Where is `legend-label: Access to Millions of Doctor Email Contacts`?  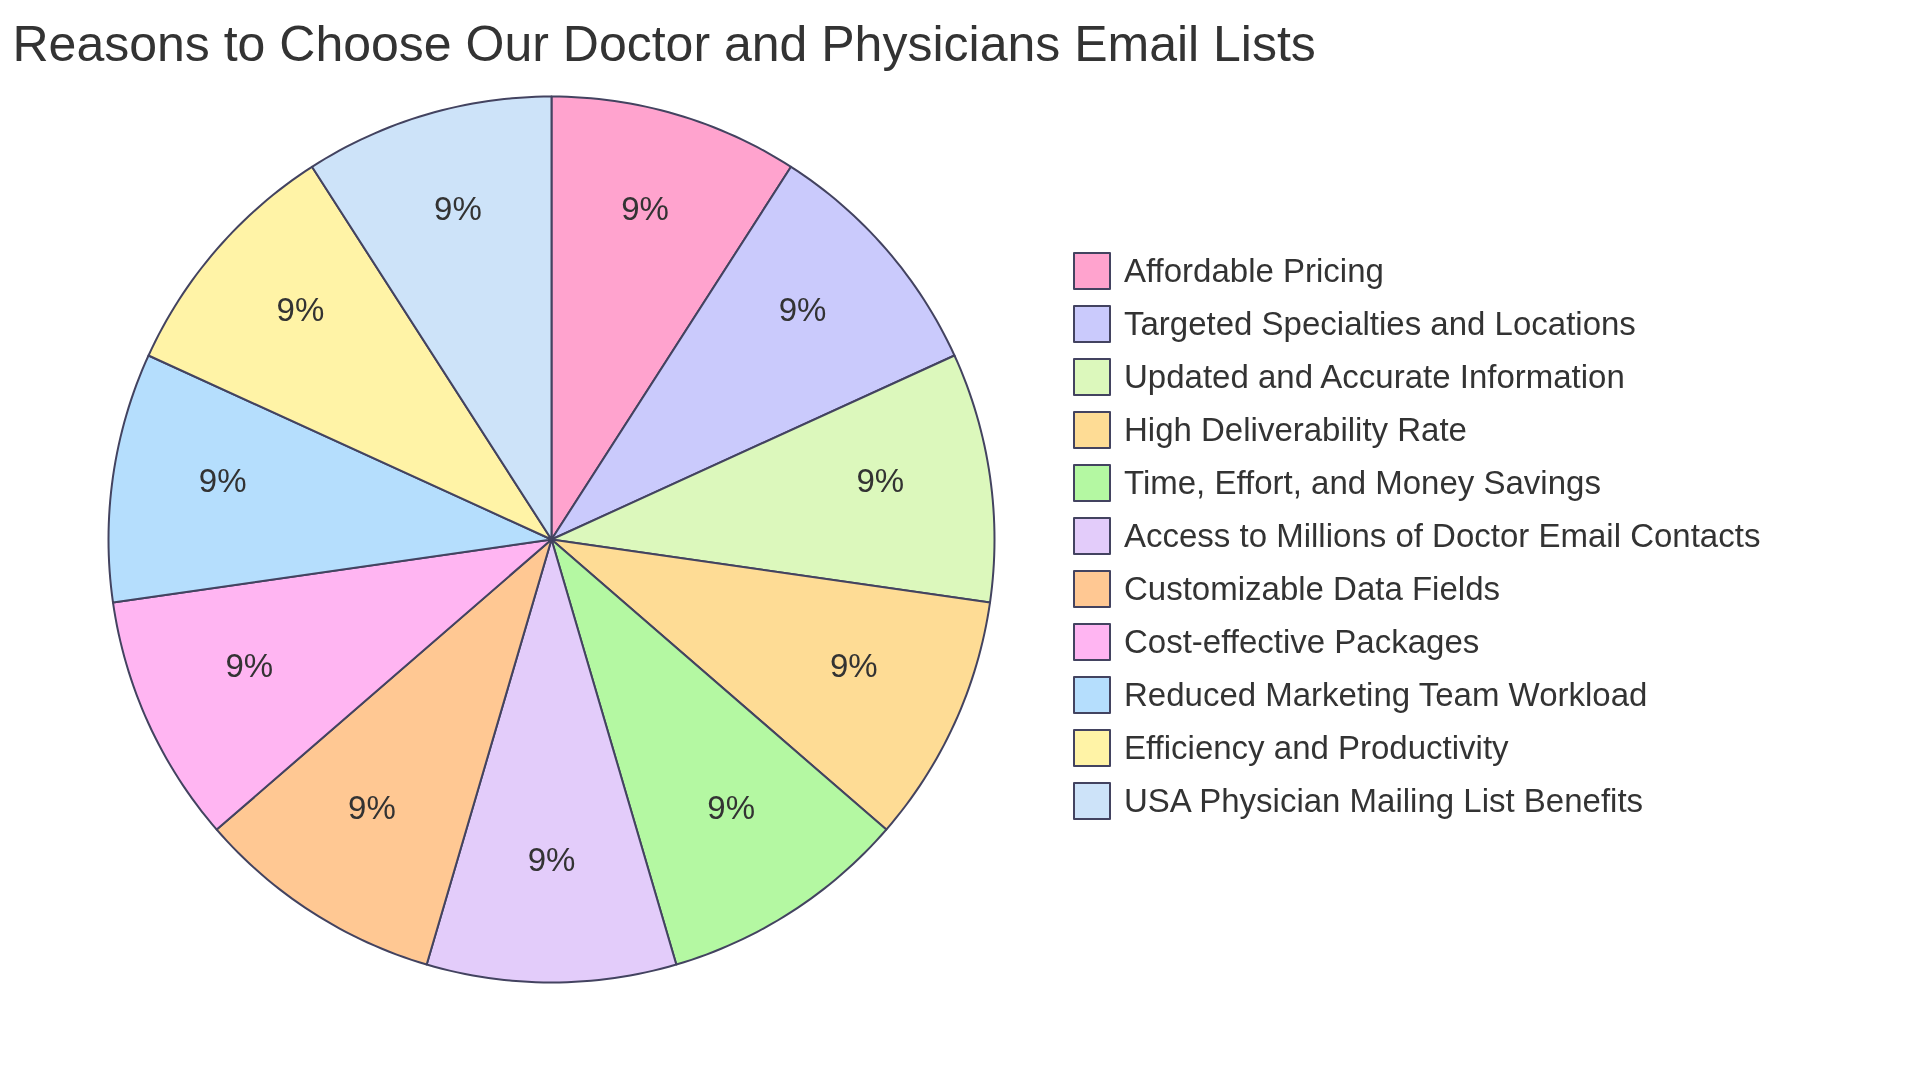
legend-label: Access to Millions of Doctor Email Contacts is located at coordinates (1442, 535).